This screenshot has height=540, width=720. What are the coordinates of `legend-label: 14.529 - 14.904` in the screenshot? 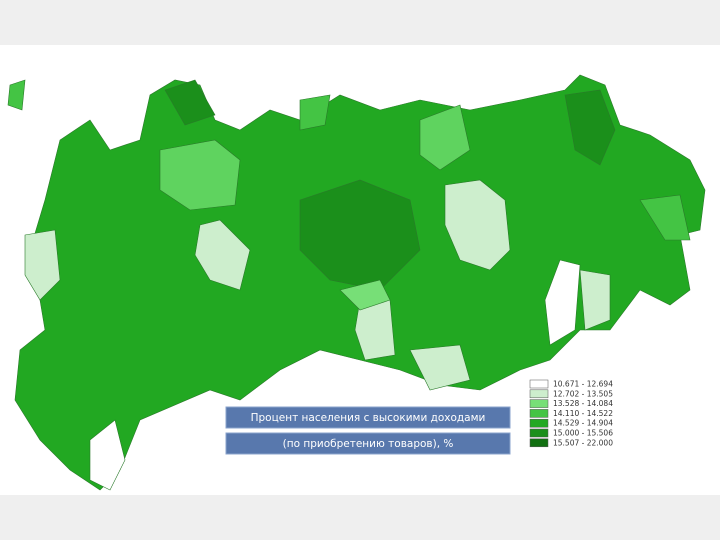 It's located at (583, 423).